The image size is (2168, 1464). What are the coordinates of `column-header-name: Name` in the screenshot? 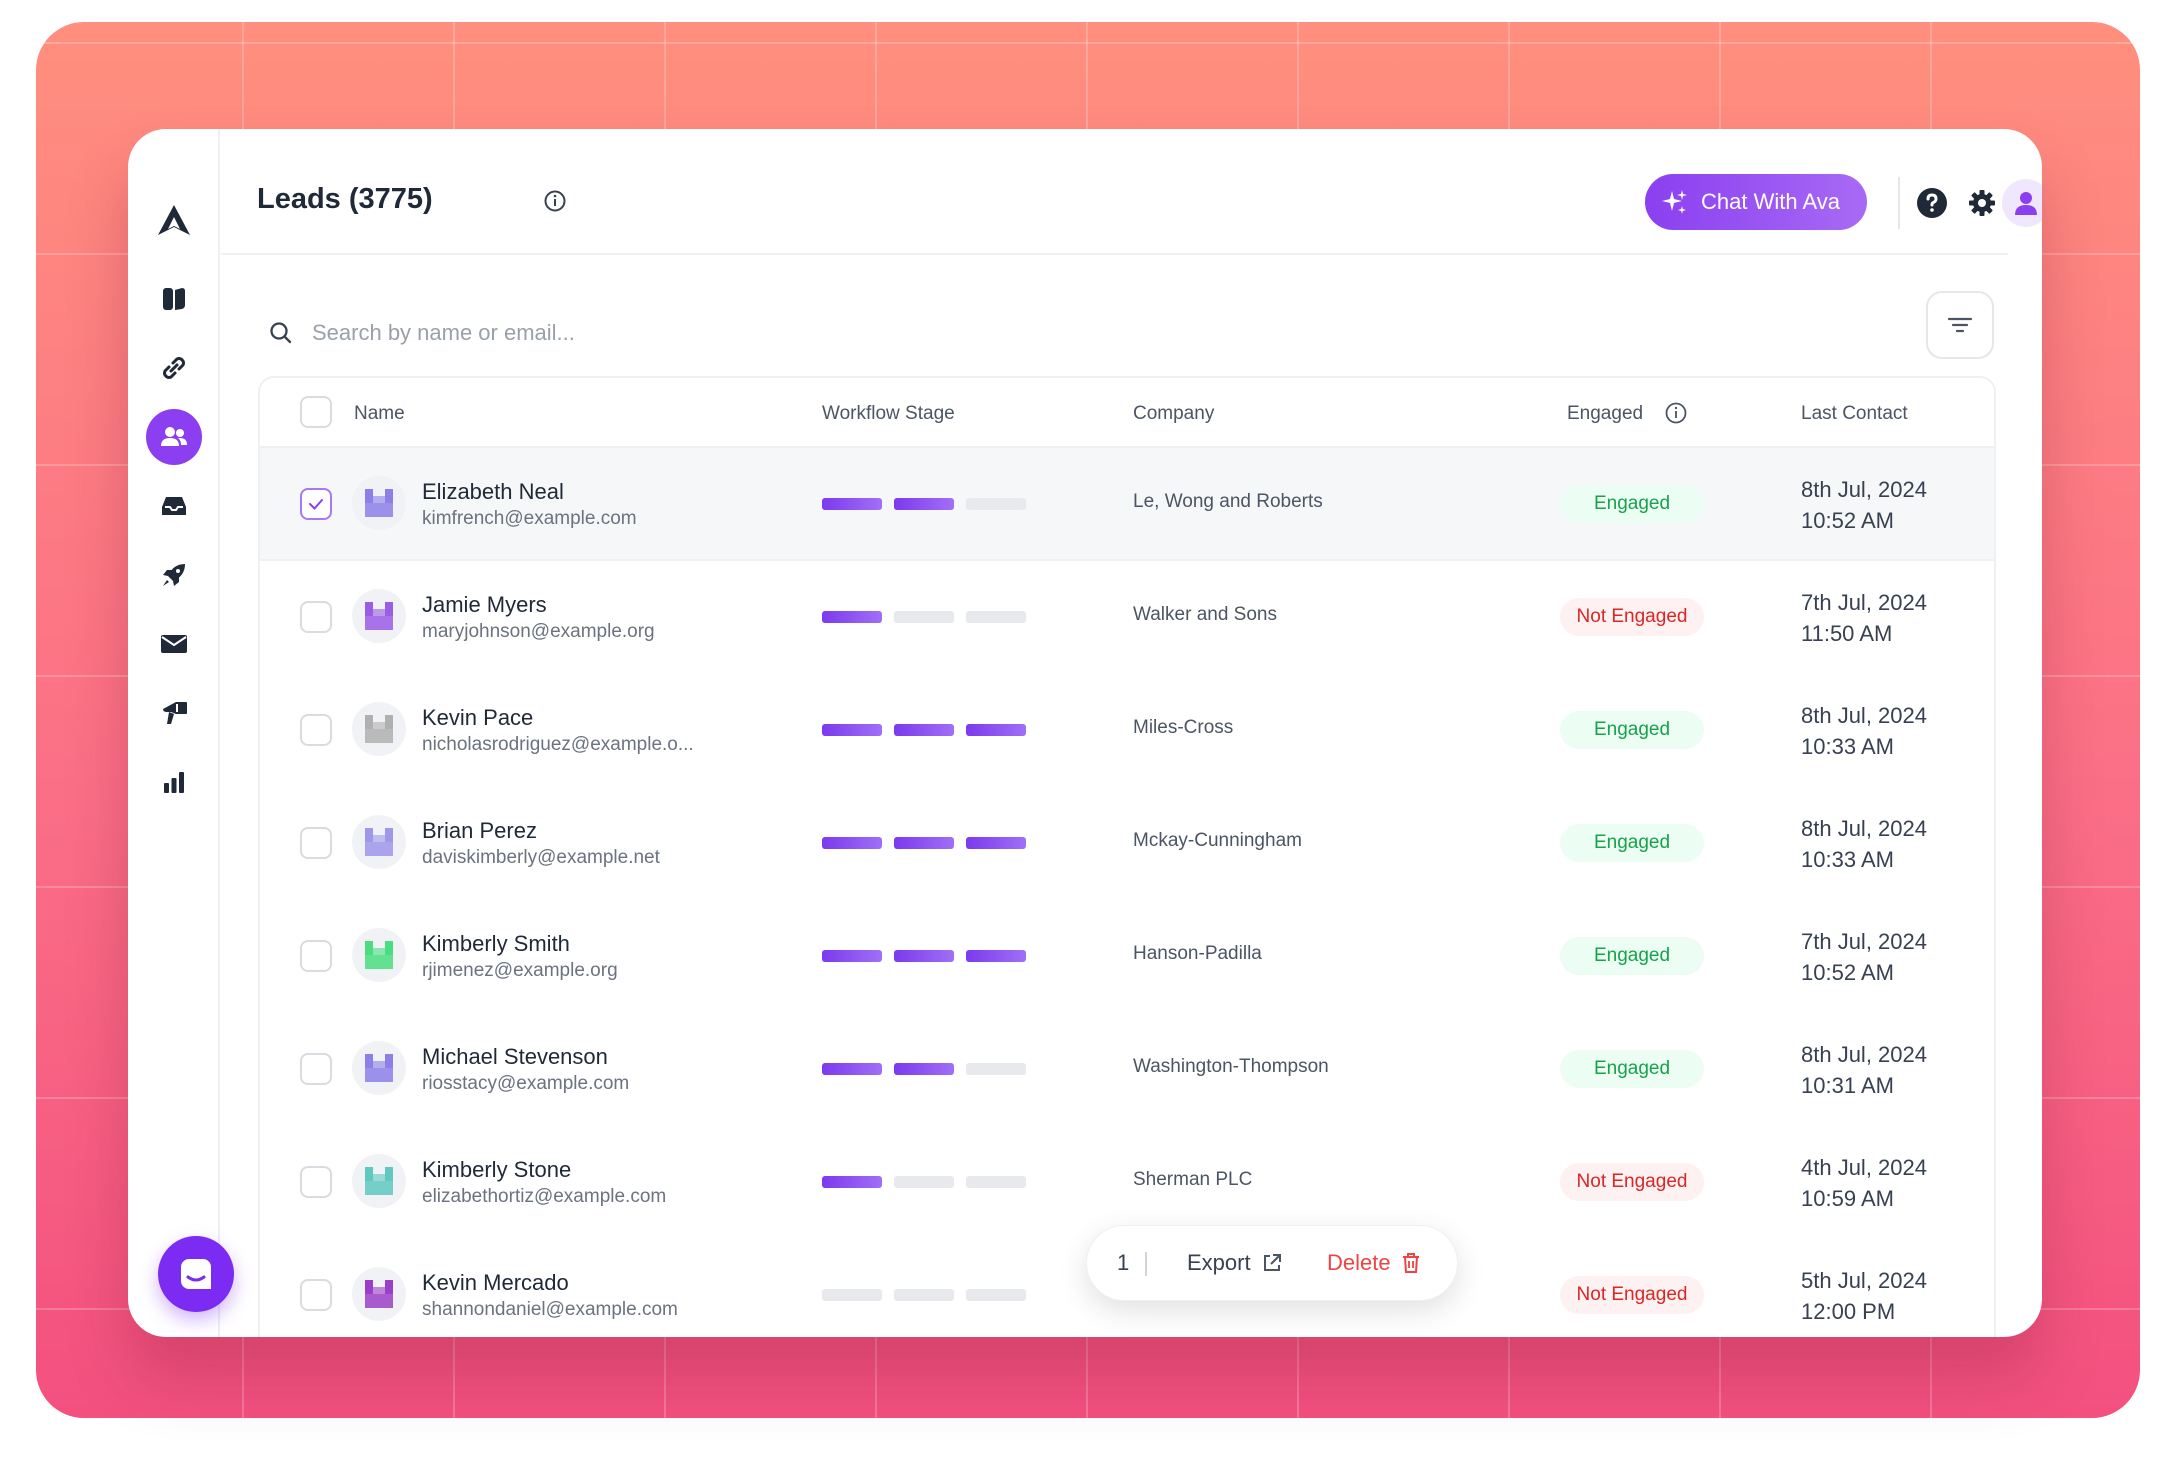 It's located at (379, 413).